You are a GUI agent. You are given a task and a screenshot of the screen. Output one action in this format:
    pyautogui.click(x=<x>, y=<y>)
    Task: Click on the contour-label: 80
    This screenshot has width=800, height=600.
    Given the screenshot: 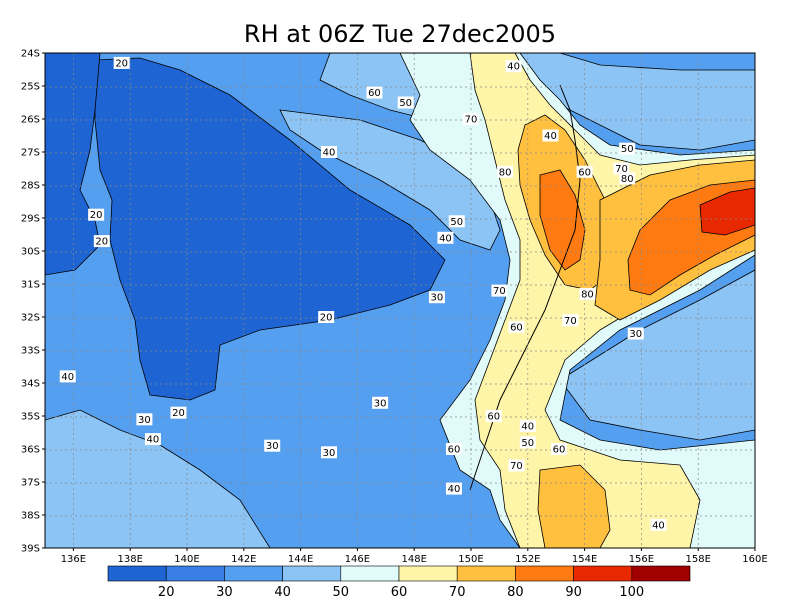 What is the action you would take?
    pyautogui.click(x=587, y=294)
    